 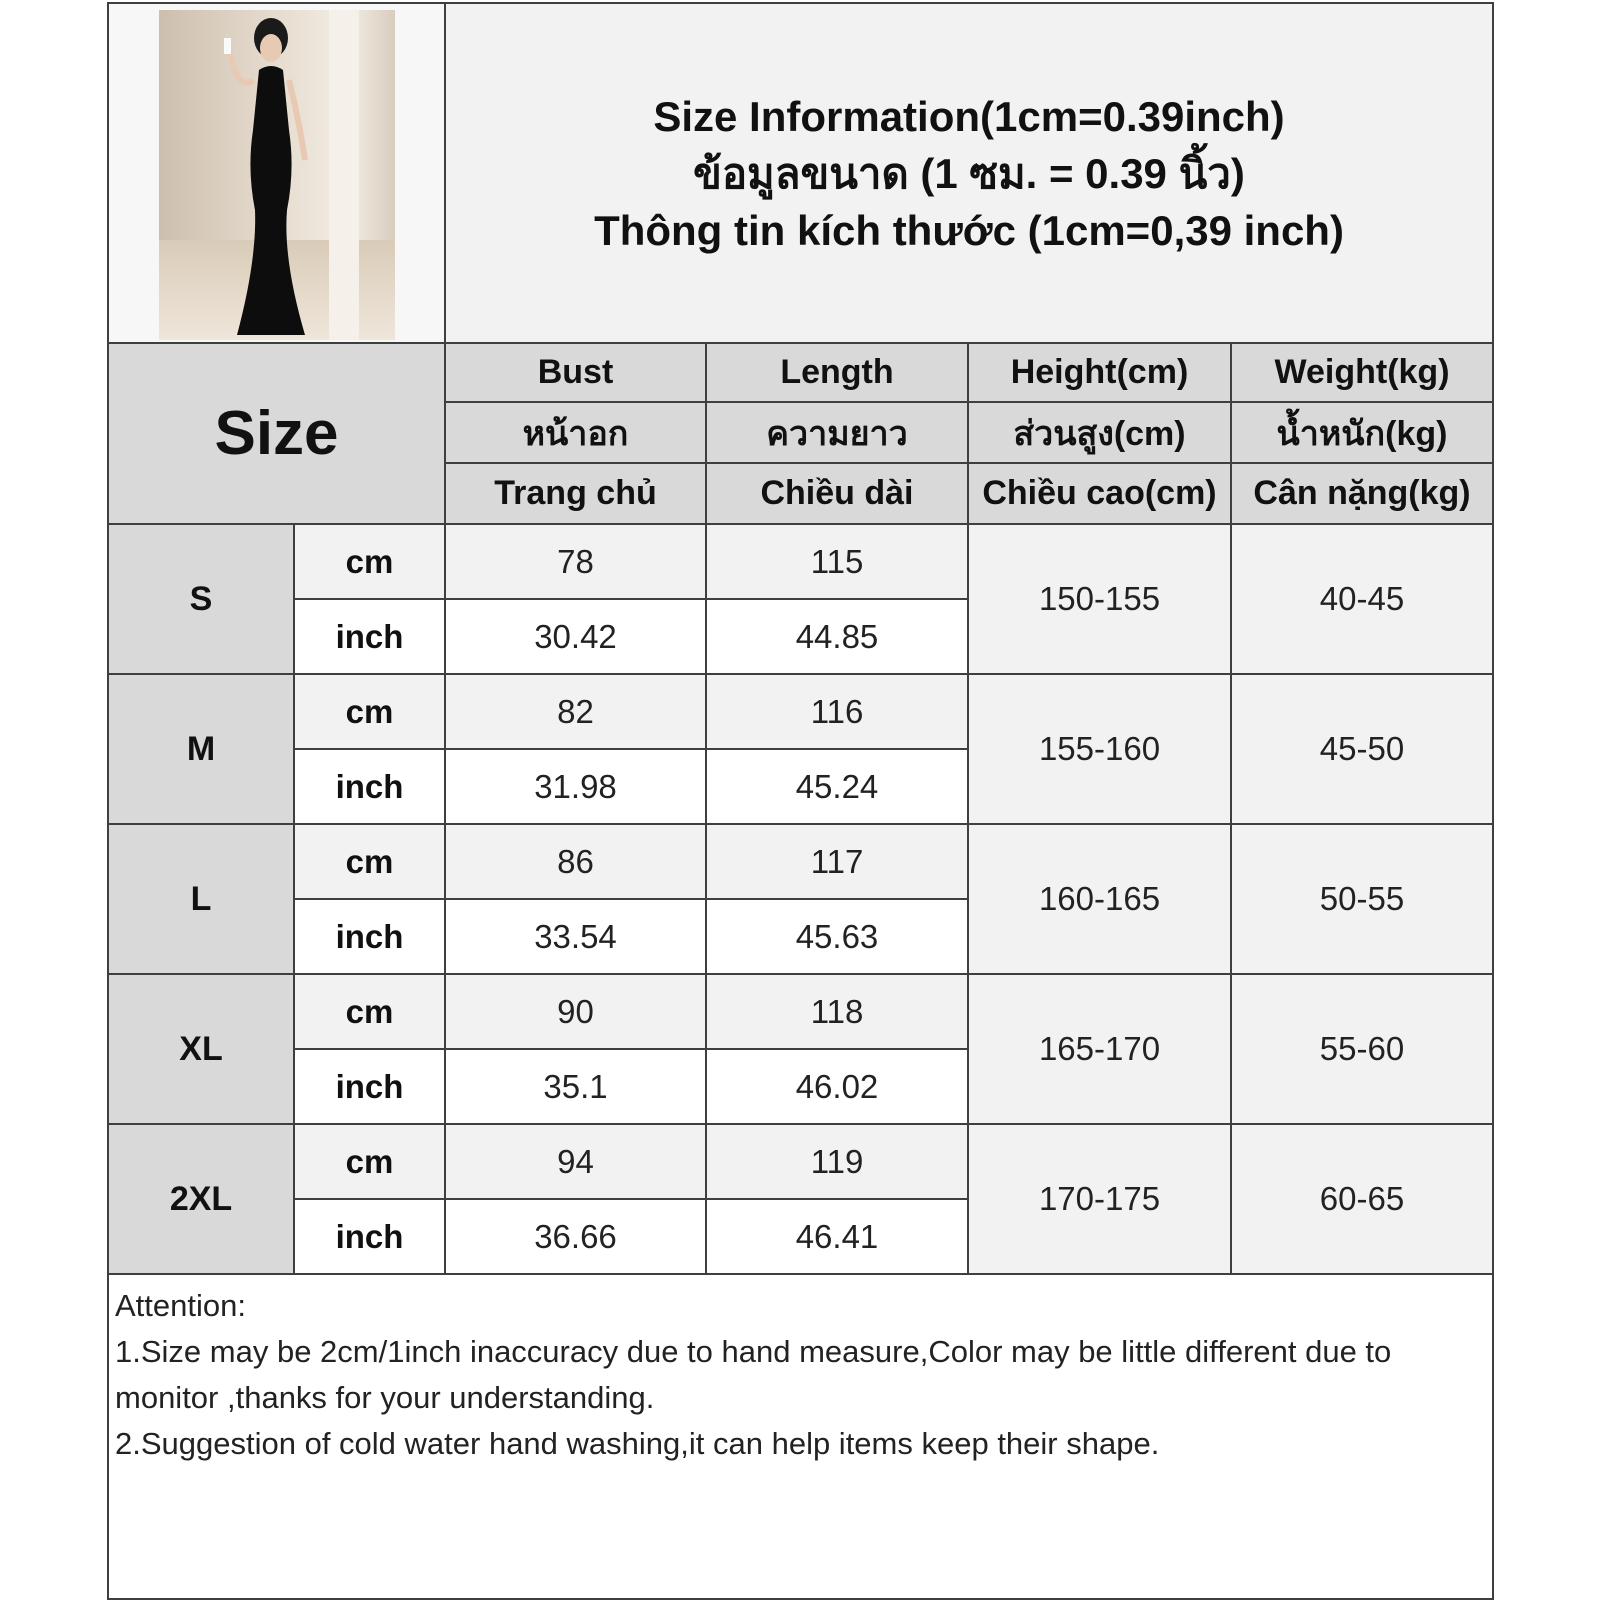 I want to click on bust-inch: 36.66, so click(x=575, y=1236).